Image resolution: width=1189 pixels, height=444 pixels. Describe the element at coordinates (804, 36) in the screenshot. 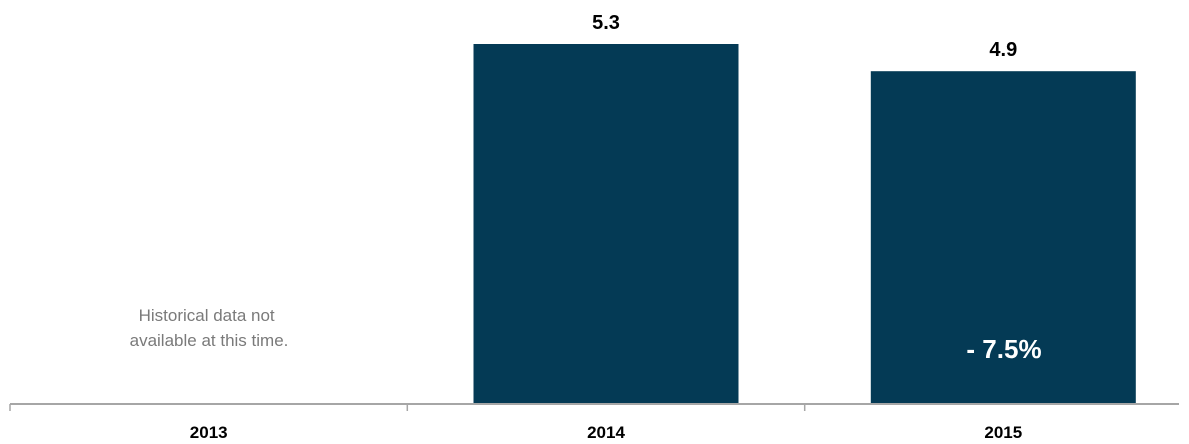

I see `value-labels-group: 5.3 4.9` at that location.